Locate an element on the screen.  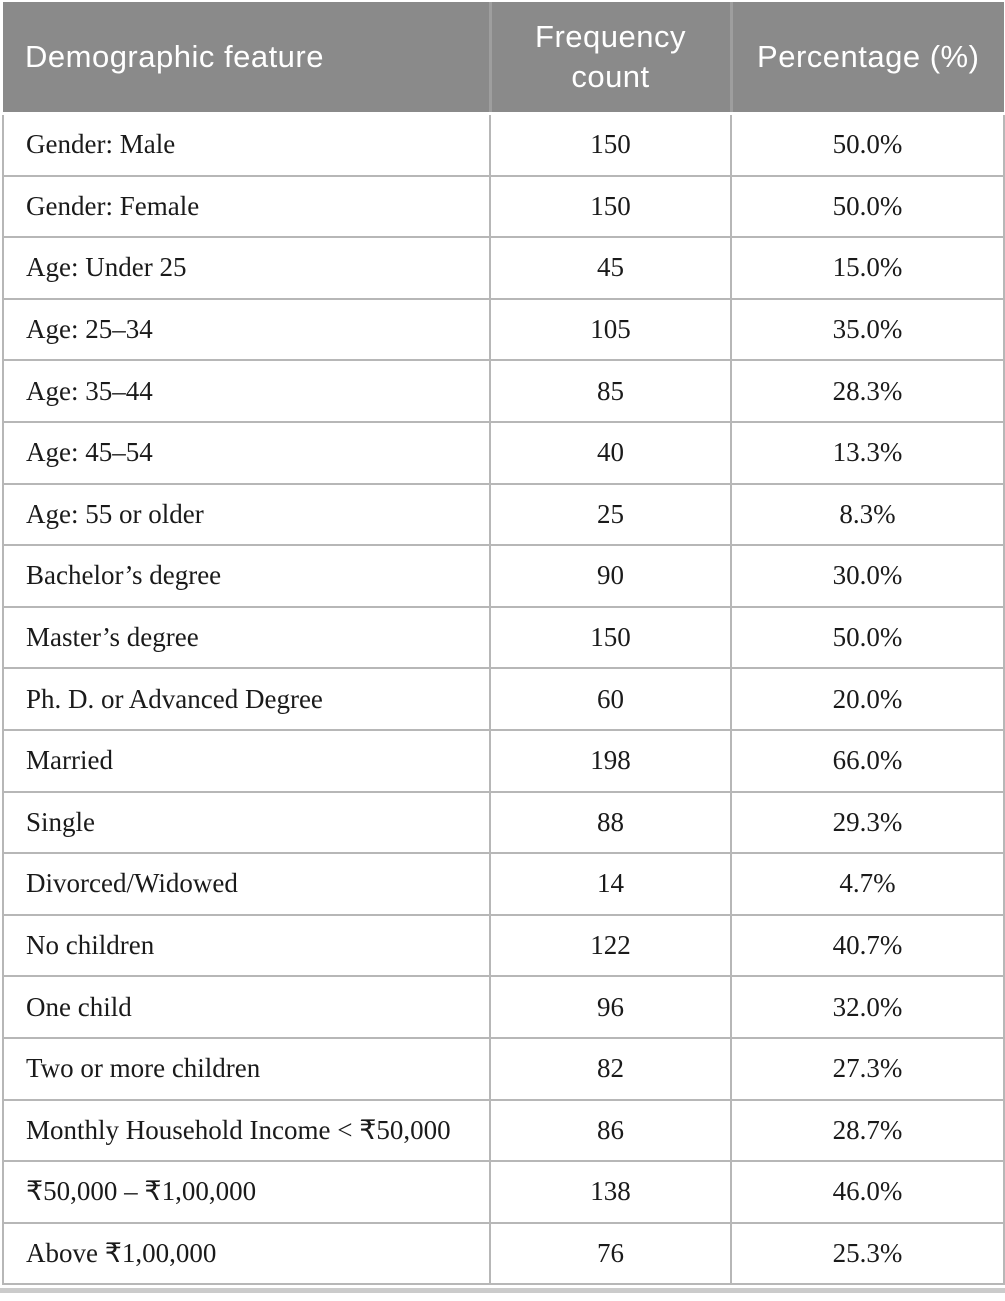
table-row: Age: 45–54 40 13.3% is located at coordinates (503, 453).